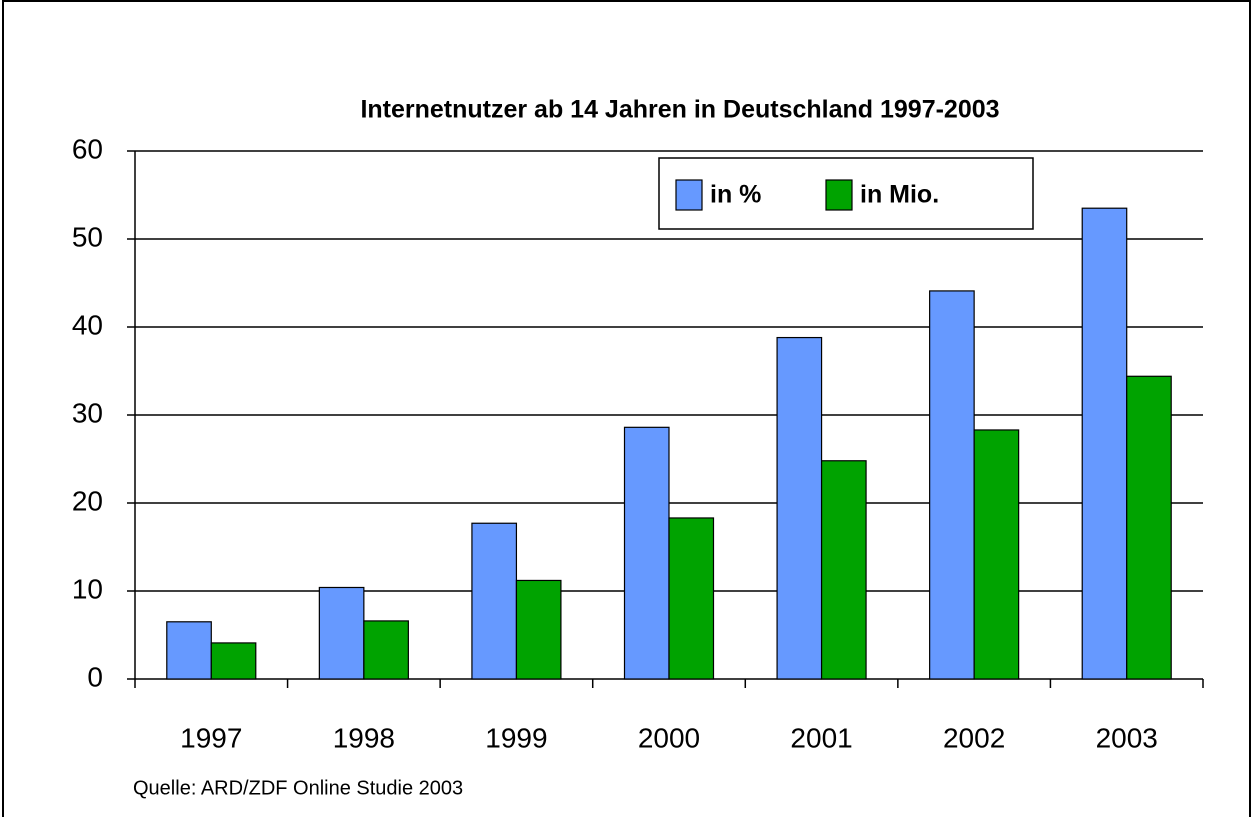  Describe the element at coordinates (821, 737) in the screenshot. I see `x-tick-label: 2001` at that location.